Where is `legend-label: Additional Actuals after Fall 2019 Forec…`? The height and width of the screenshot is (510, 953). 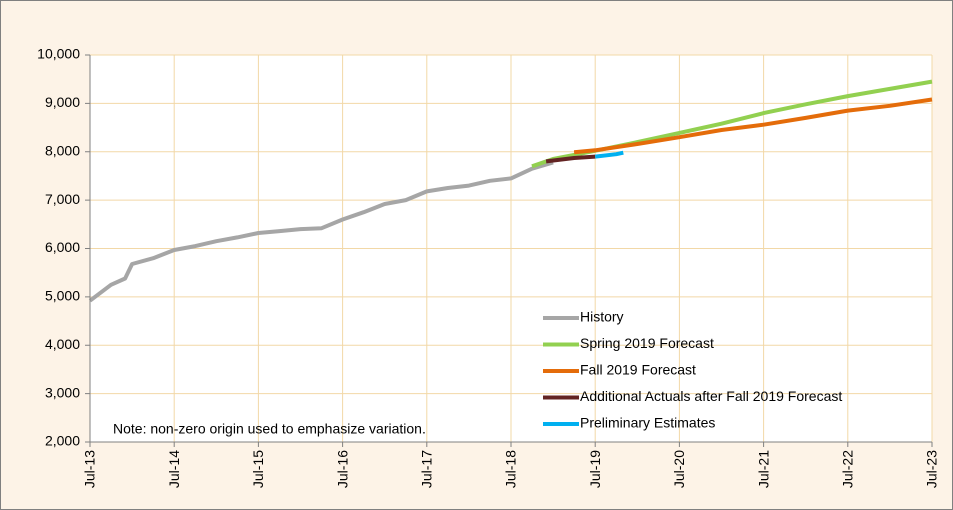 legend-label: Additional Actuals after Fall 2019 Forec… is located at coordinates (711, 396).